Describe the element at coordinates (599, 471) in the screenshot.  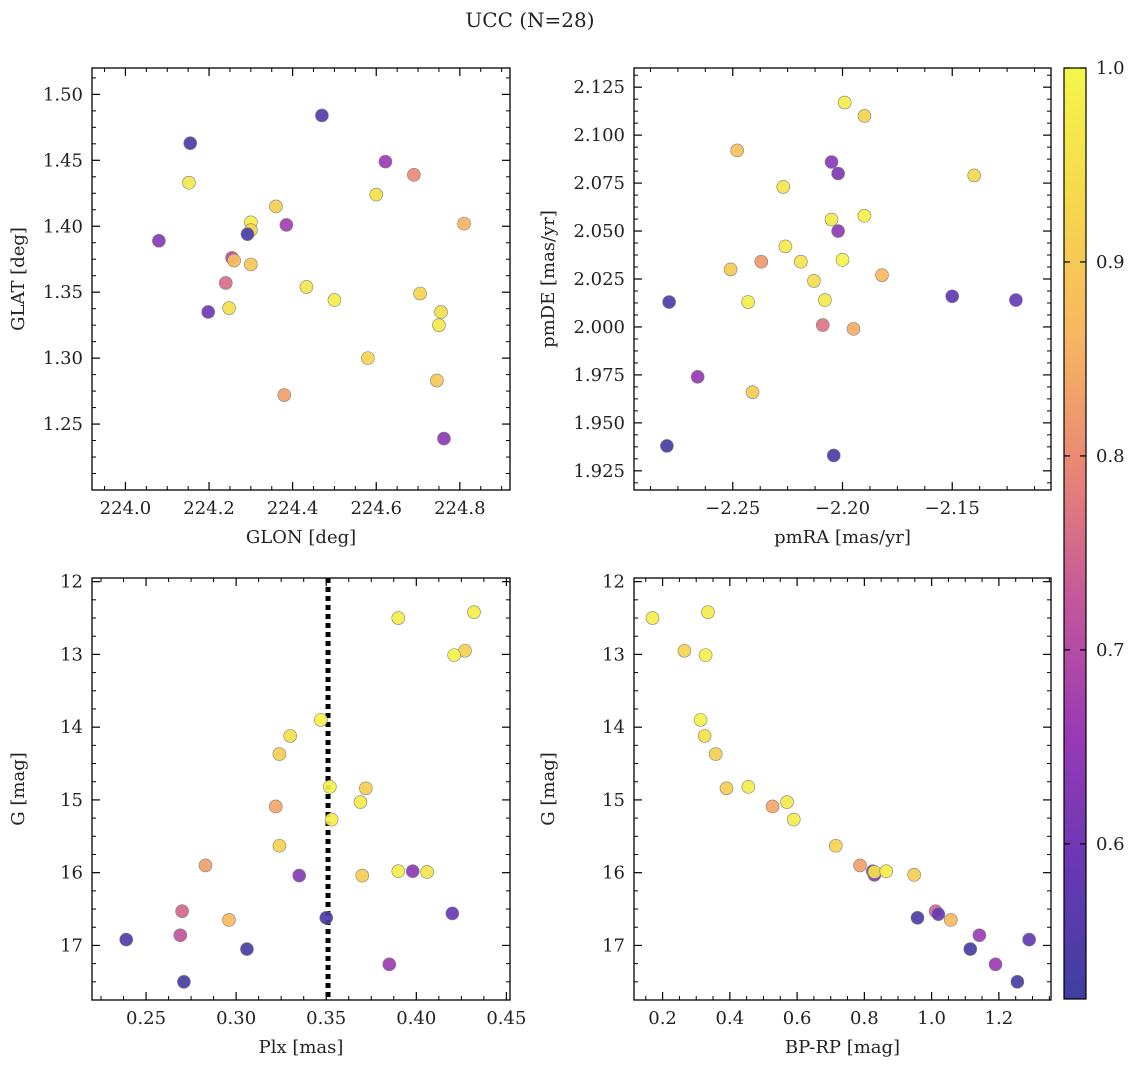
I see `y-tick-label: 1.925` at that location.